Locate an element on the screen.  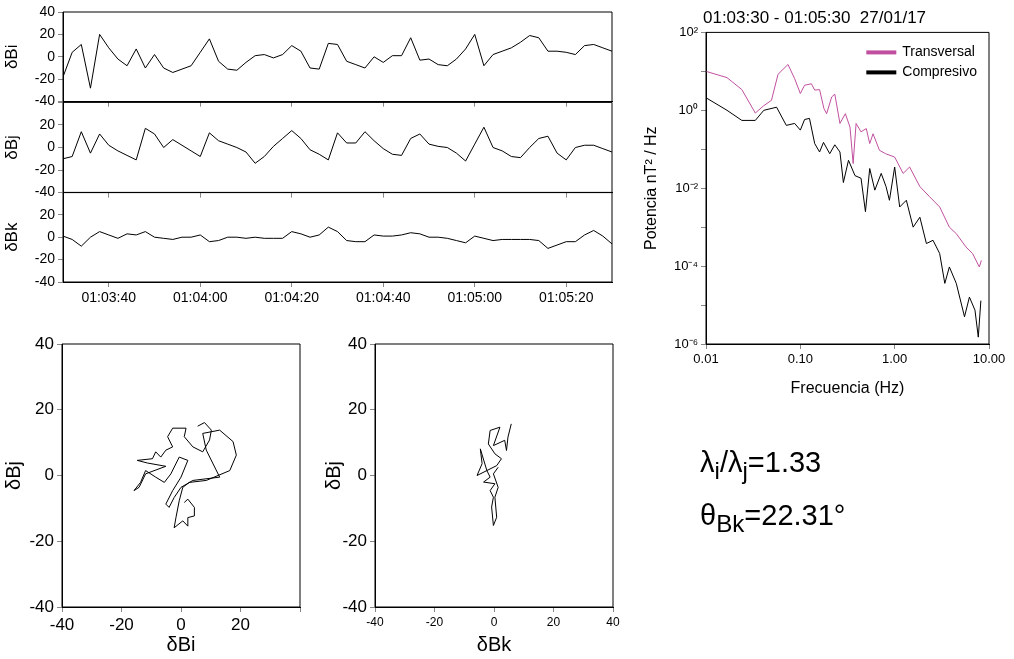
y-axis-title: Potencia nT² / Hz is located at coordinates (651, 188).